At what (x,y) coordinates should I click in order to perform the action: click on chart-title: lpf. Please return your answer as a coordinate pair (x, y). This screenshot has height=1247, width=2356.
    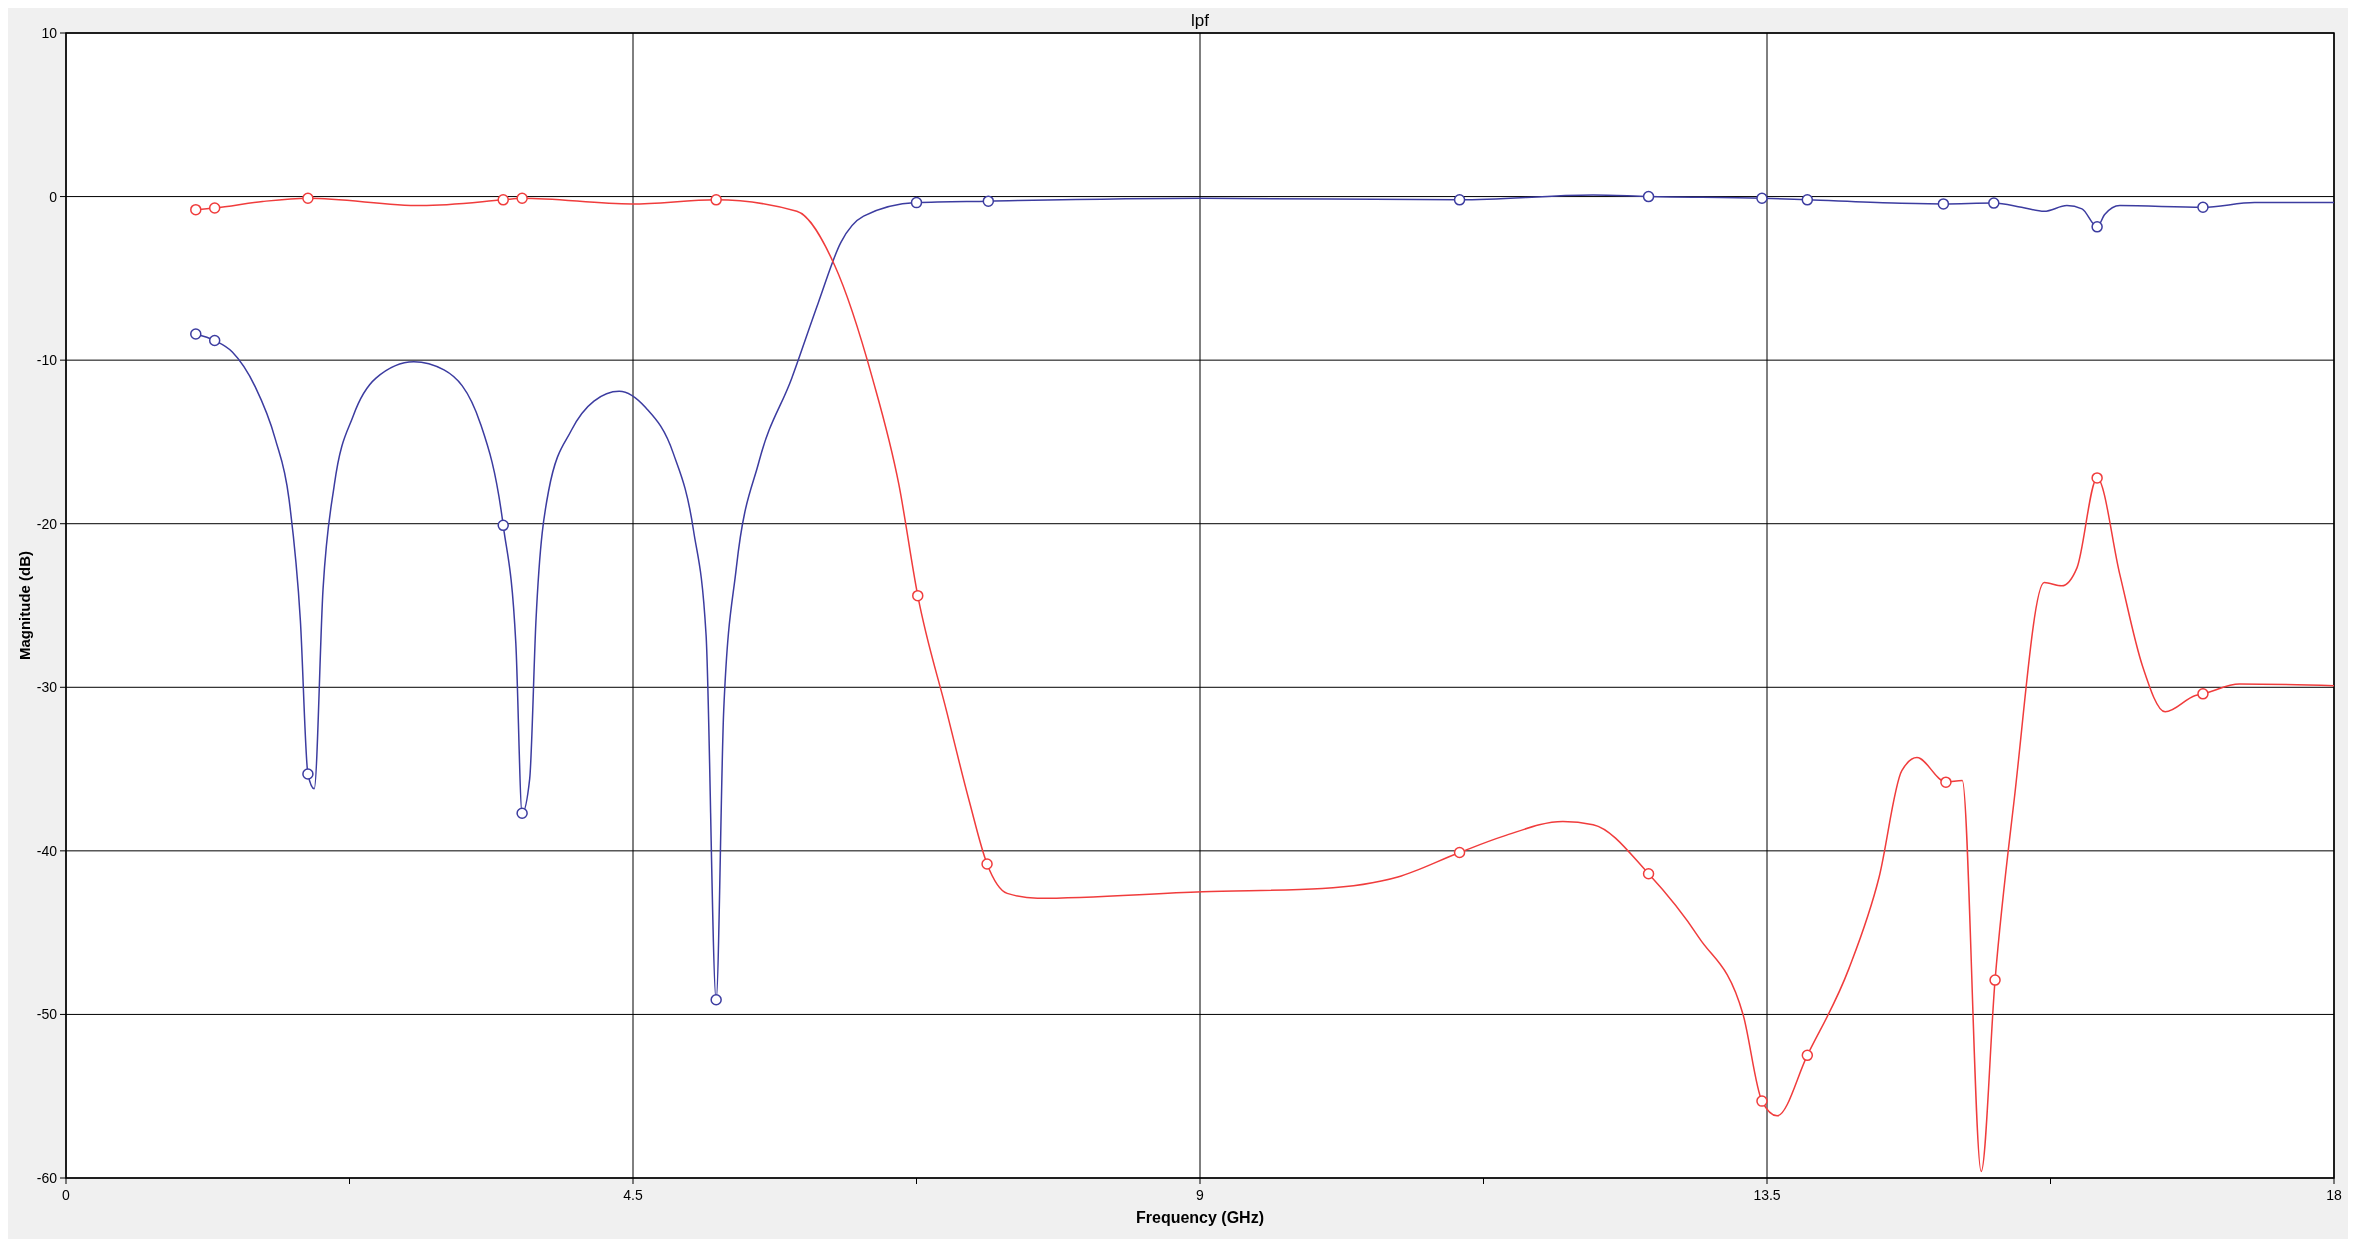
    Looking at the image, I should click on (1200, 20).